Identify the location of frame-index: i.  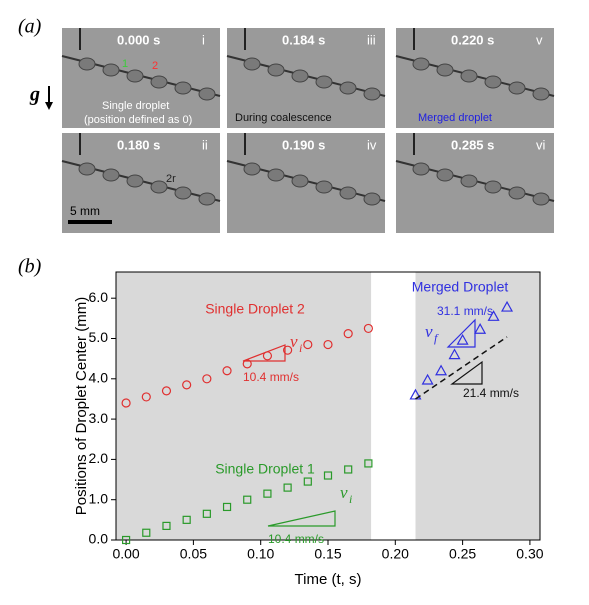
(203, 39).